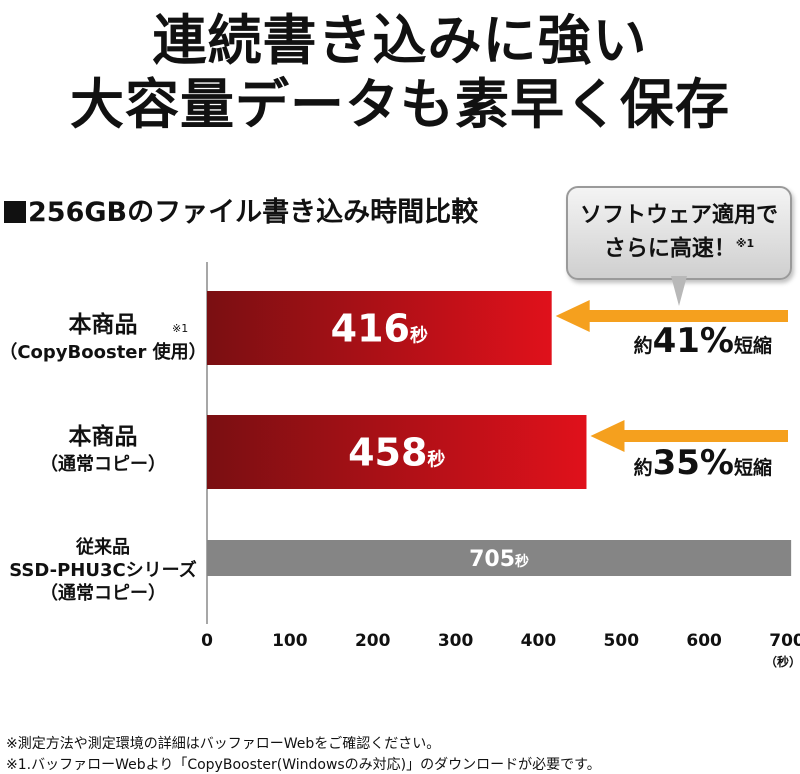 The width and height of the screenshot is (800, 774). Describe the element at coordinates (103, 593) in the screenshot. I see `category-label-3-line-3: （通常コピー）` at that location.